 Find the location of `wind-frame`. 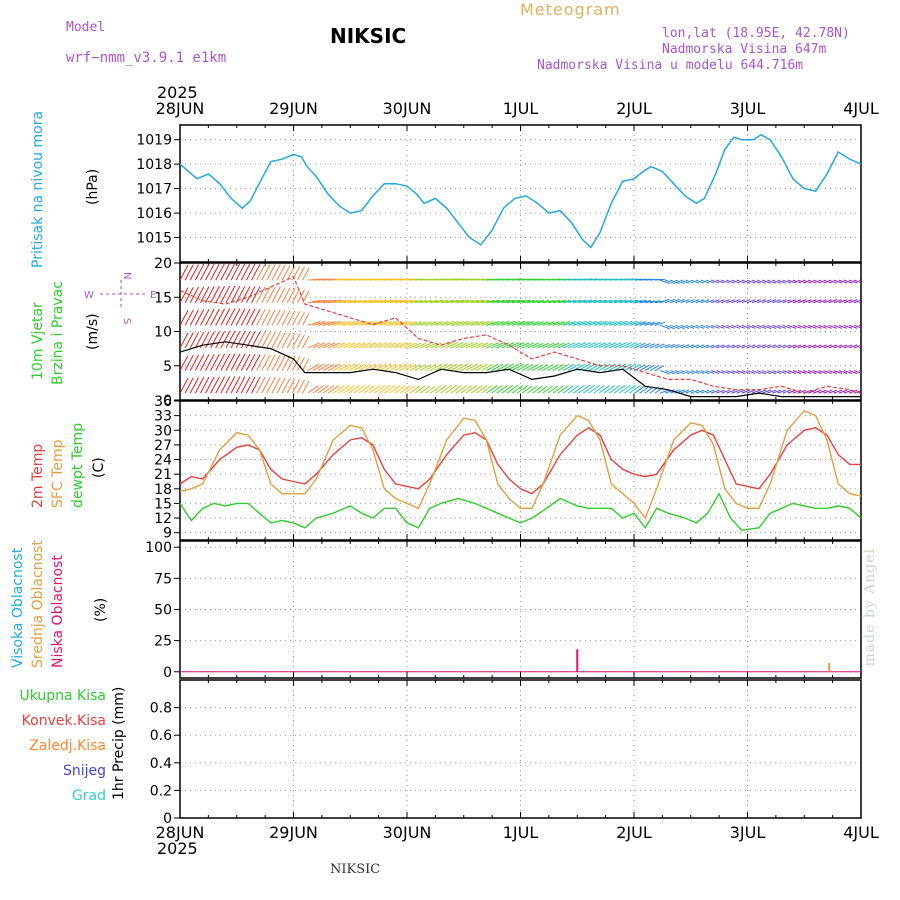

wind-frame is located at coordinates (520, 331).